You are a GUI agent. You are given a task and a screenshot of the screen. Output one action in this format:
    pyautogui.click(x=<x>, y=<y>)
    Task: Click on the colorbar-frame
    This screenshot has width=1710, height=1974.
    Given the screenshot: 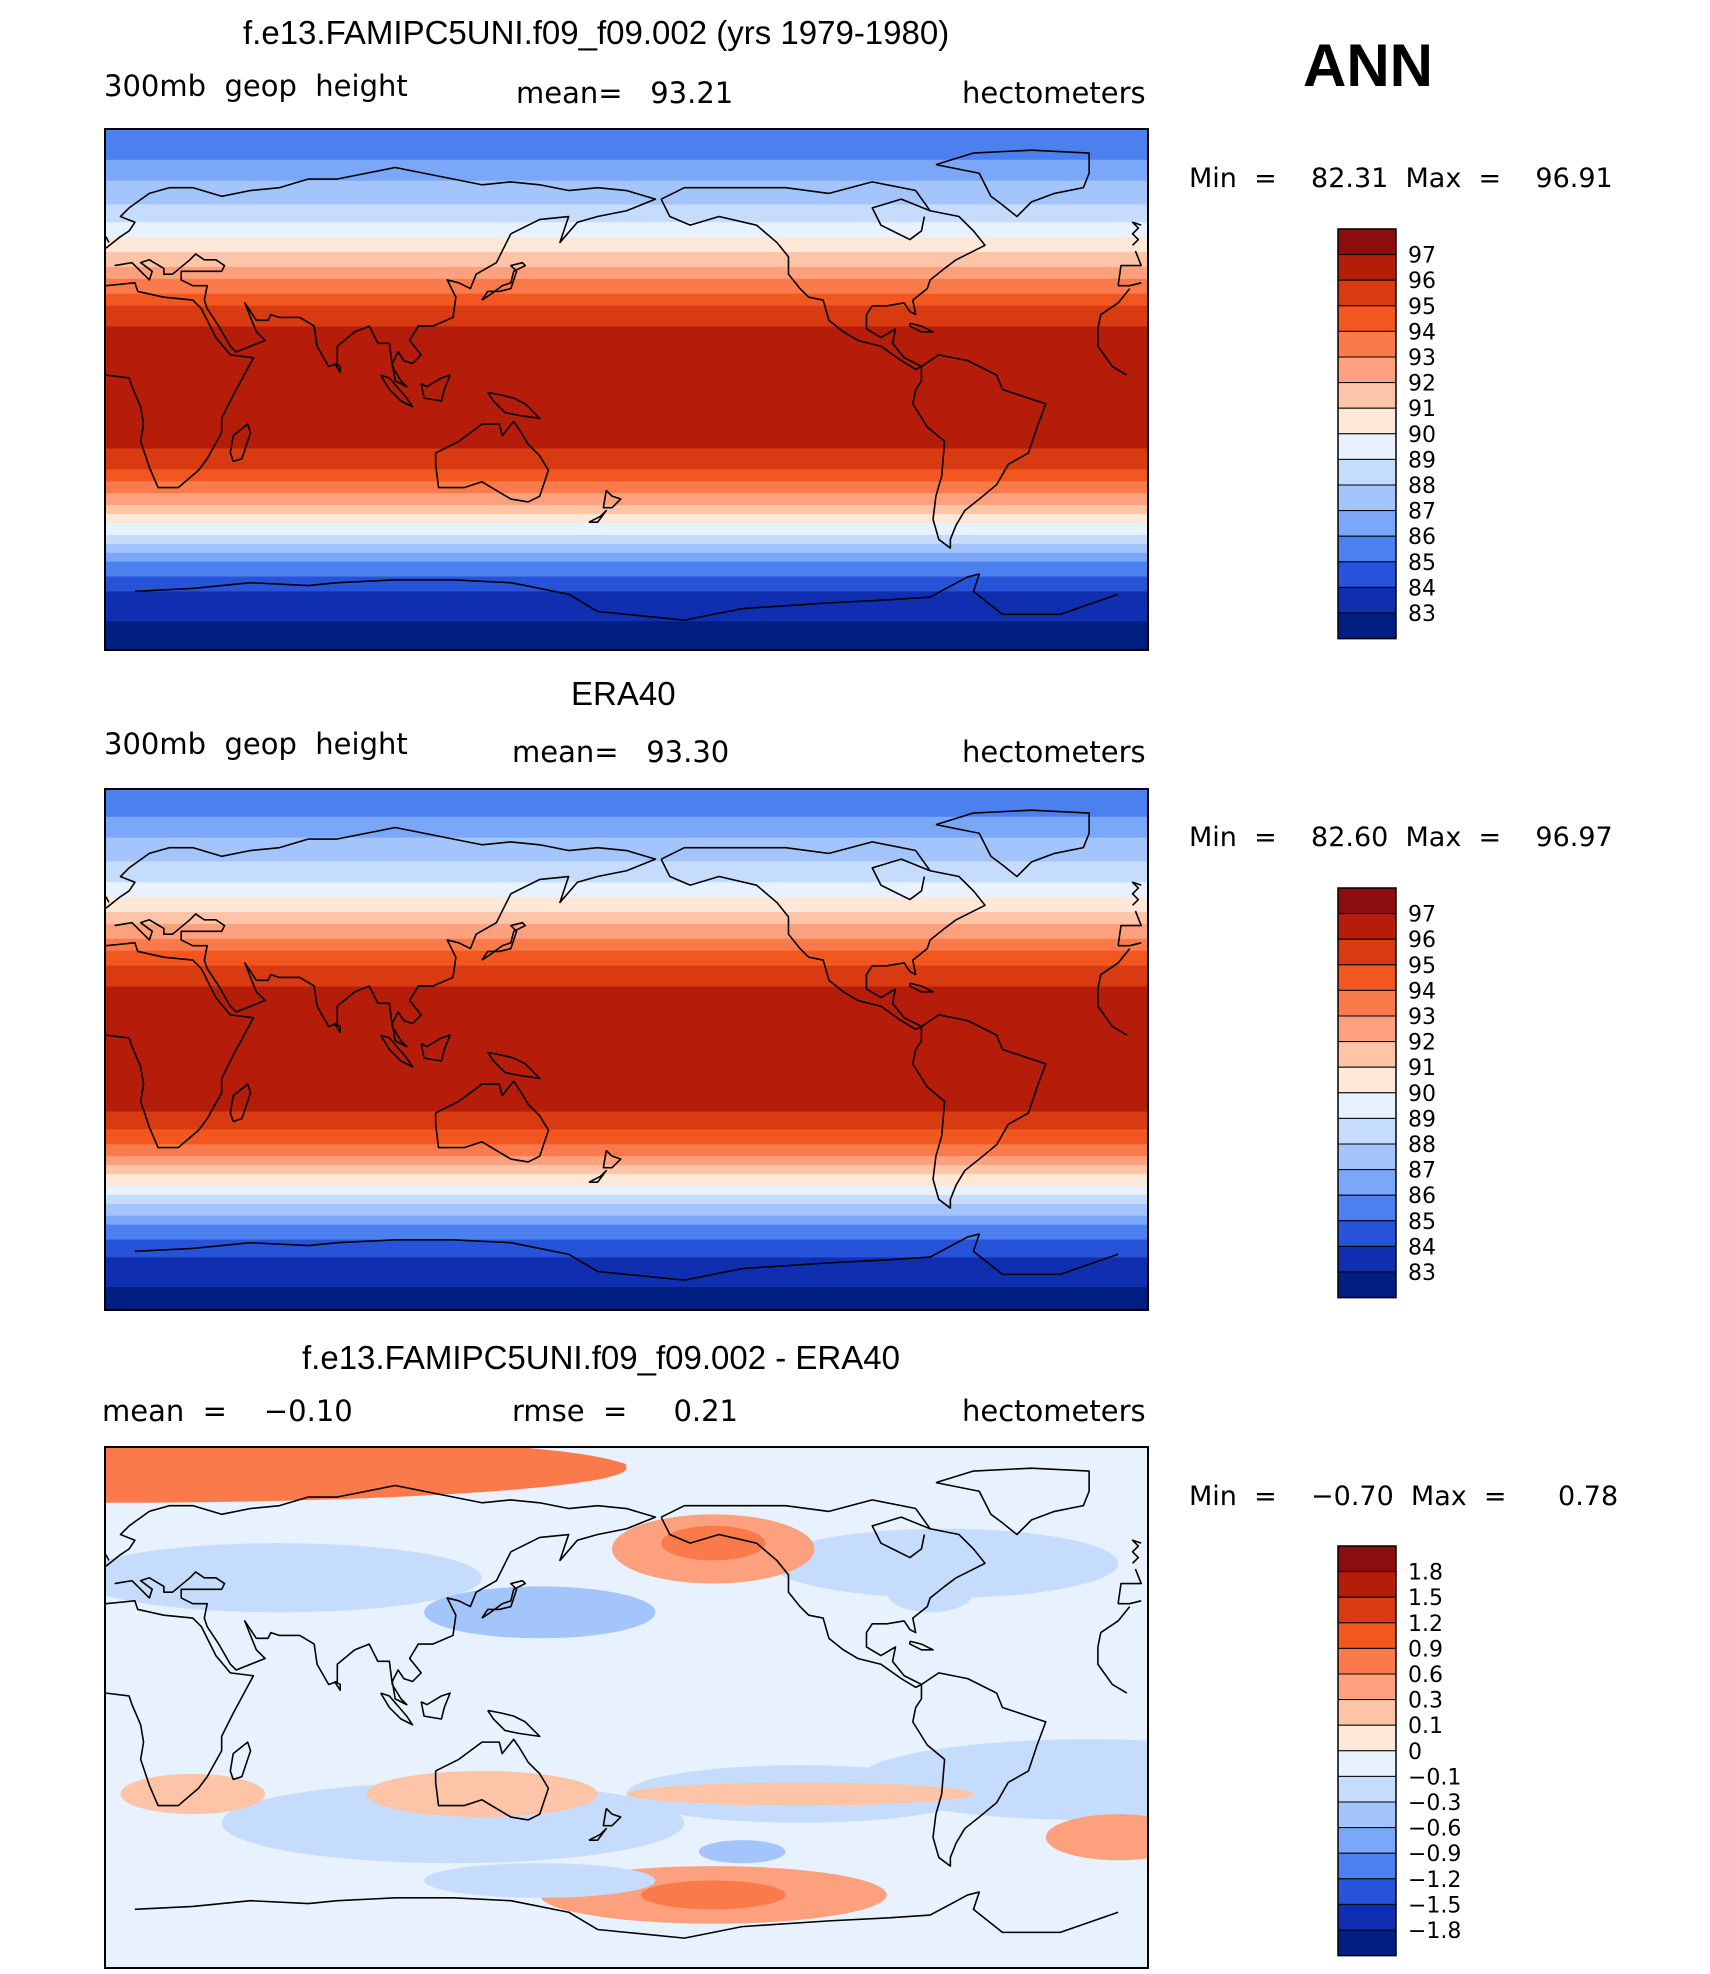 What is the action you would take?
    pyautogui.click(x=1367, y=1093)
    